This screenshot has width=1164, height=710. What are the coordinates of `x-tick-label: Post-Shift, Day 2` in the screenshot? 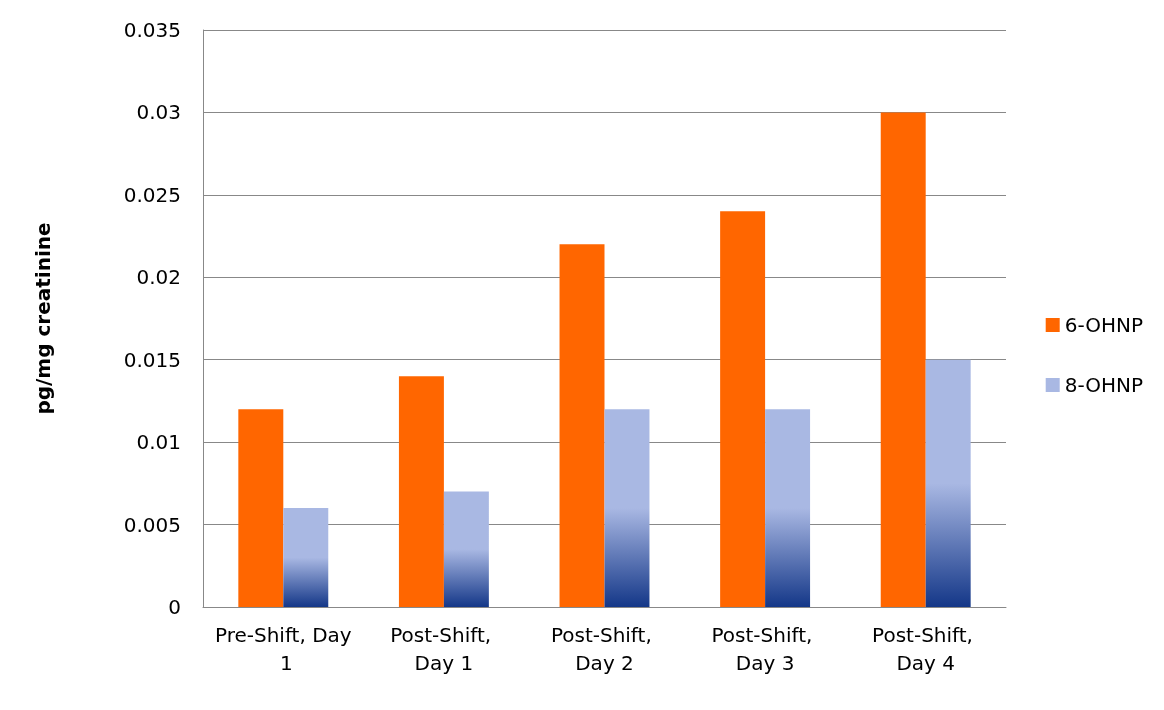 It's located at (604, 649).